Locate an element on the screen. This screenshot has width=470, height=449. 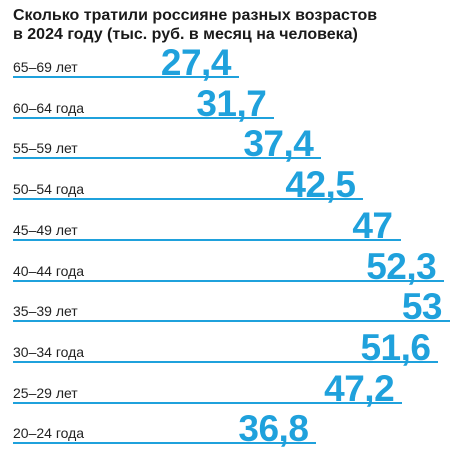
category-label: 45–49 лет is located at coordinates (45, 229).